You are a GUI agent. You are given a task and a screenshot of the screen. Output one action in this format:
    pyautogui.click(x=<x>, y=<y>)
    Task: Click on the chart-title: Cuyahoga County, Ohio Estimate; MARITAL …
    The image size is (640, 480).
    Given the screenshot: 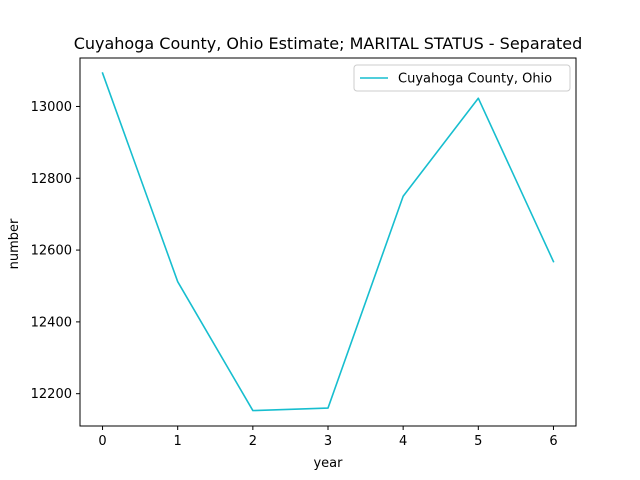 What is the action you would take?
    pyautogui.click(x=328, y=43)
    